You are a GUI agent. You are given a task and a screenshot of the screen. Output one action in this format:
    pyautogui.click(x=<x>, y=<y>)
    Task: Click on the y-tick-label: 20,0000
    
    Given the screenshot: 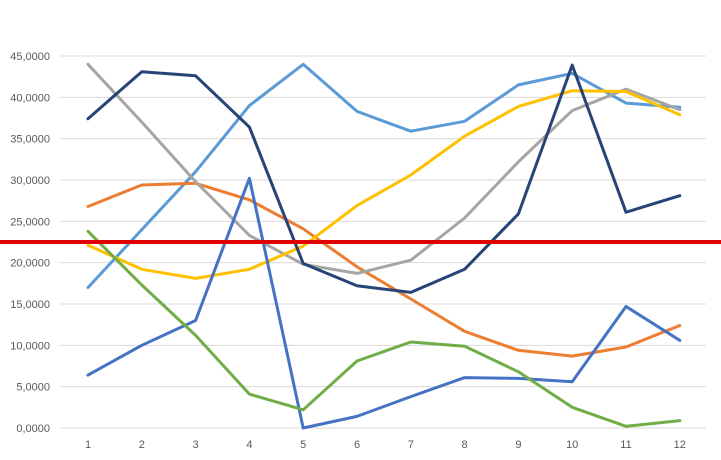 What is the action you would take?
    pyautogui.click(x=30, y=264)
    